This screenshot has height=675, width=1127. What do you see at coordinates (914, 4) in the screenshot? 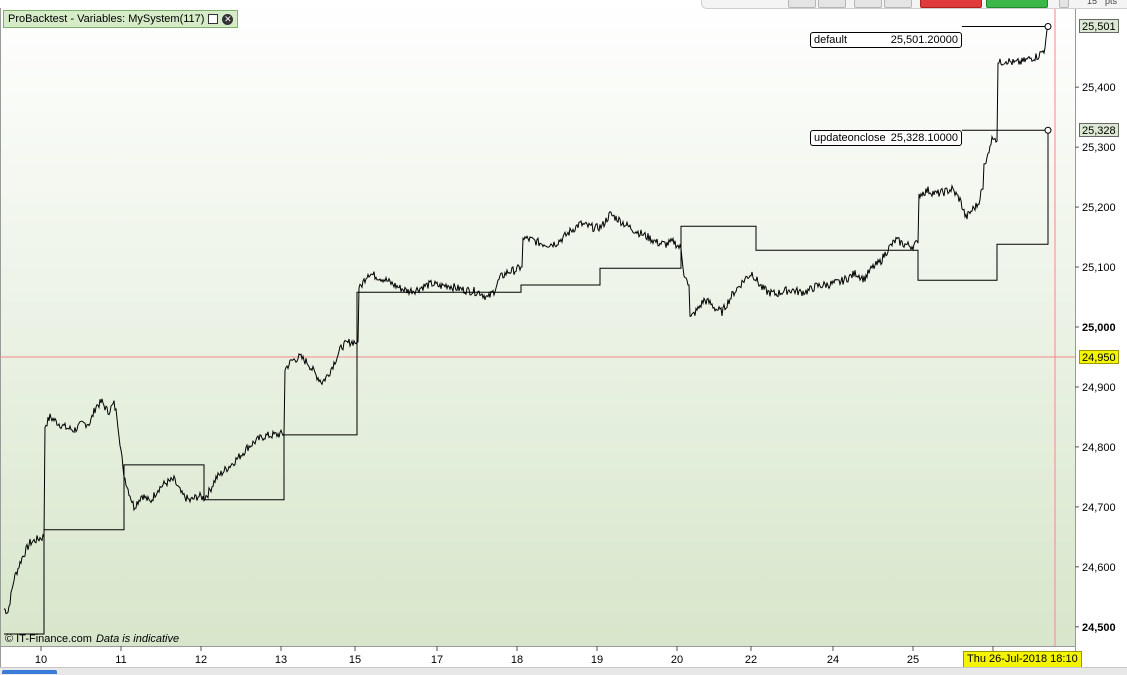
I see `top-toolbar: 15 pts` at bounding box center [914, 4].